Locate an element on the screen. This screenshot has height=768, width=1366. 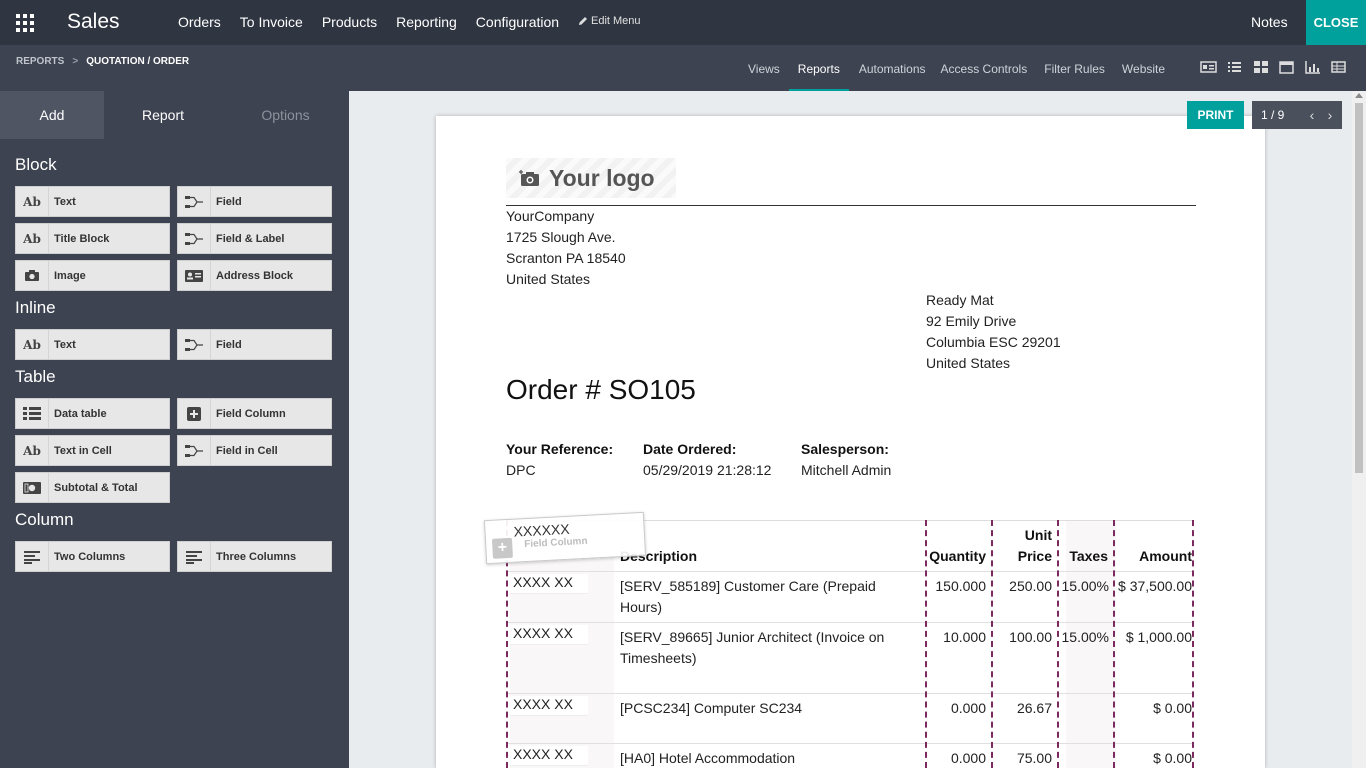
column-three-button: Three Columns is located at coordinates (254, 556).